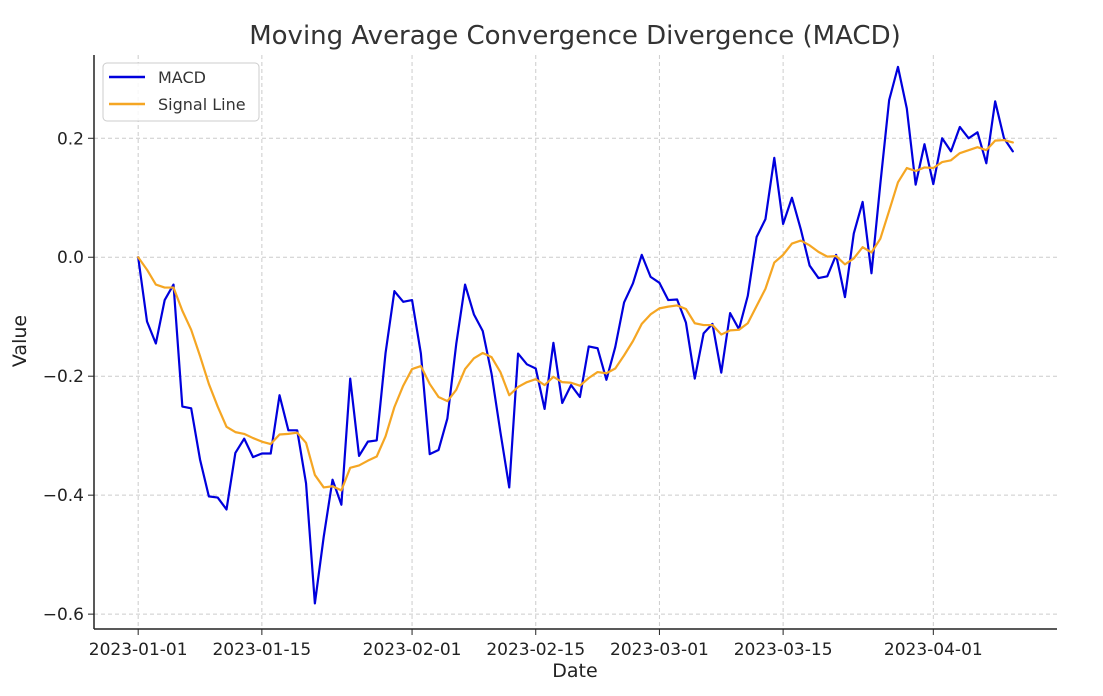 This screenshot has width=1103, height=696. What do you see at coordinates (70, 139) in the screenshot?
I see `y-tick-label: 0.2` at bounding box center [70, 139].